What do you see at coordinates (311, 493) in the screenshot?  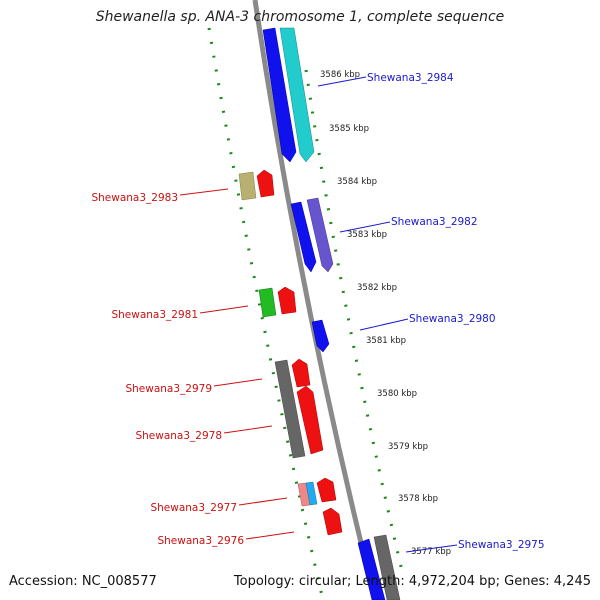 I see `gene-feature-2977-b` at bounding box center [311, 493].